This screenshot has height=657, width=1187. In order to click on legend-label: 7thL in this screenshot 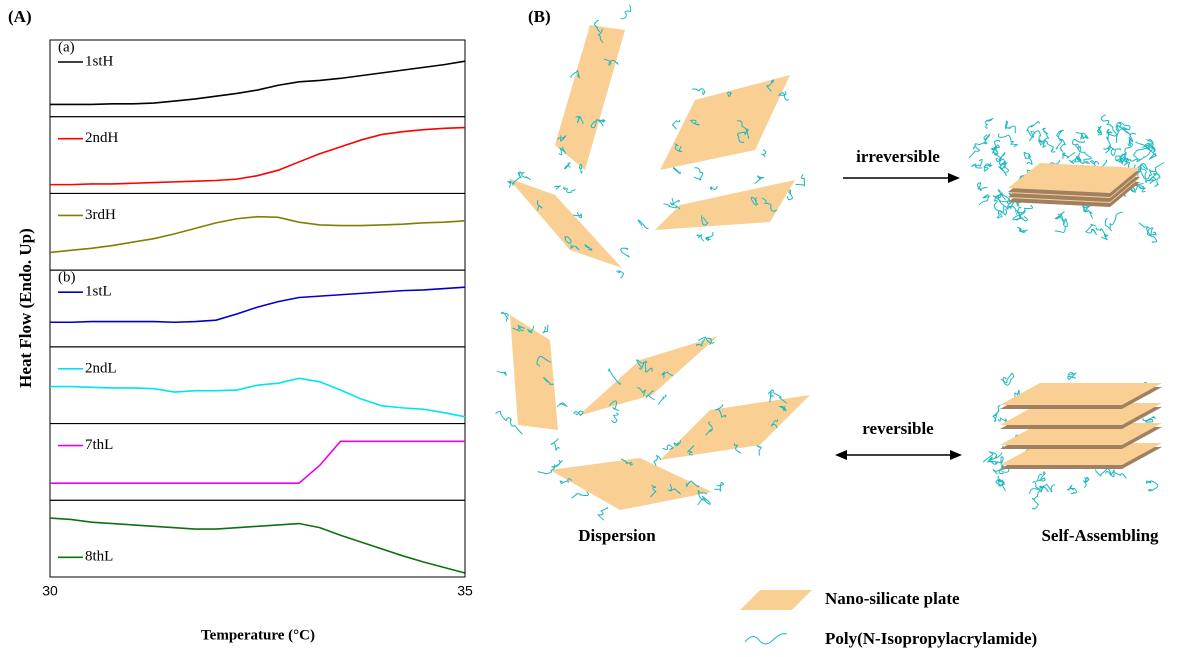, I will do `click(99, 445)`.